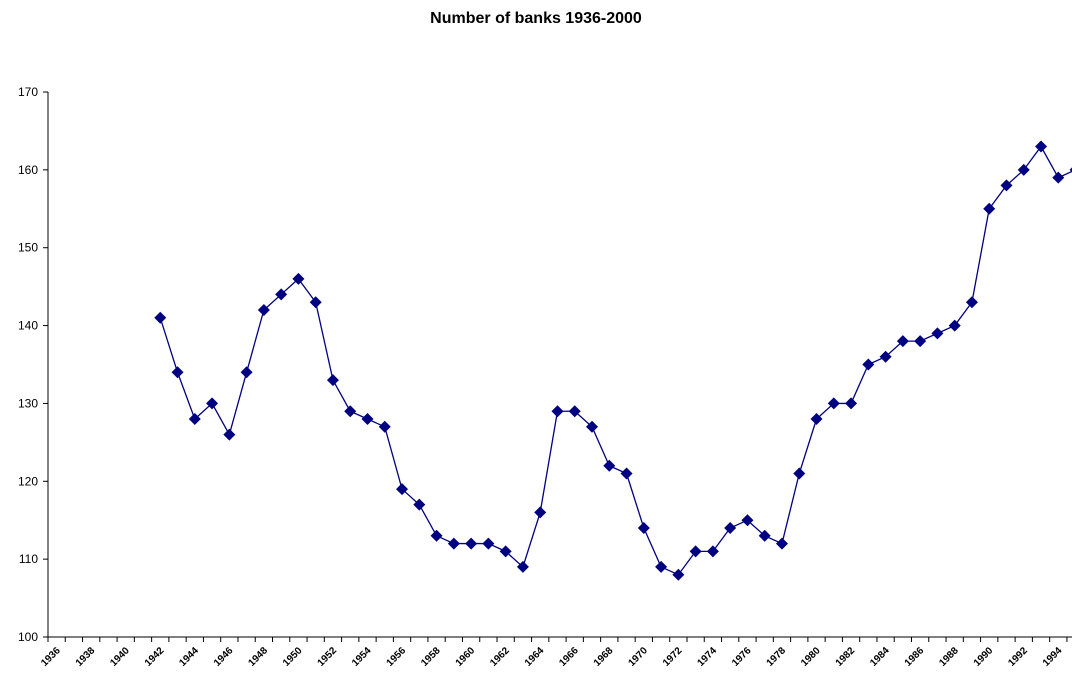 The image size is (1072, 693). Describe the element at coordinates (51, 657) in the screenshot. I see `x-tick-label: 1936` at that location.